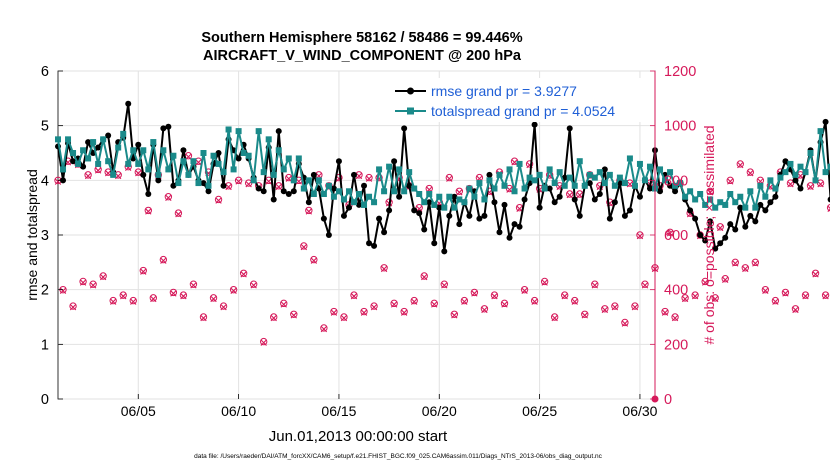 This screenshot has width=830, height=475. I want to click on chart-title-line2: AIRCRAFT_V_WIND_COMPONENT @ 200 hPa, so click(362, 56).